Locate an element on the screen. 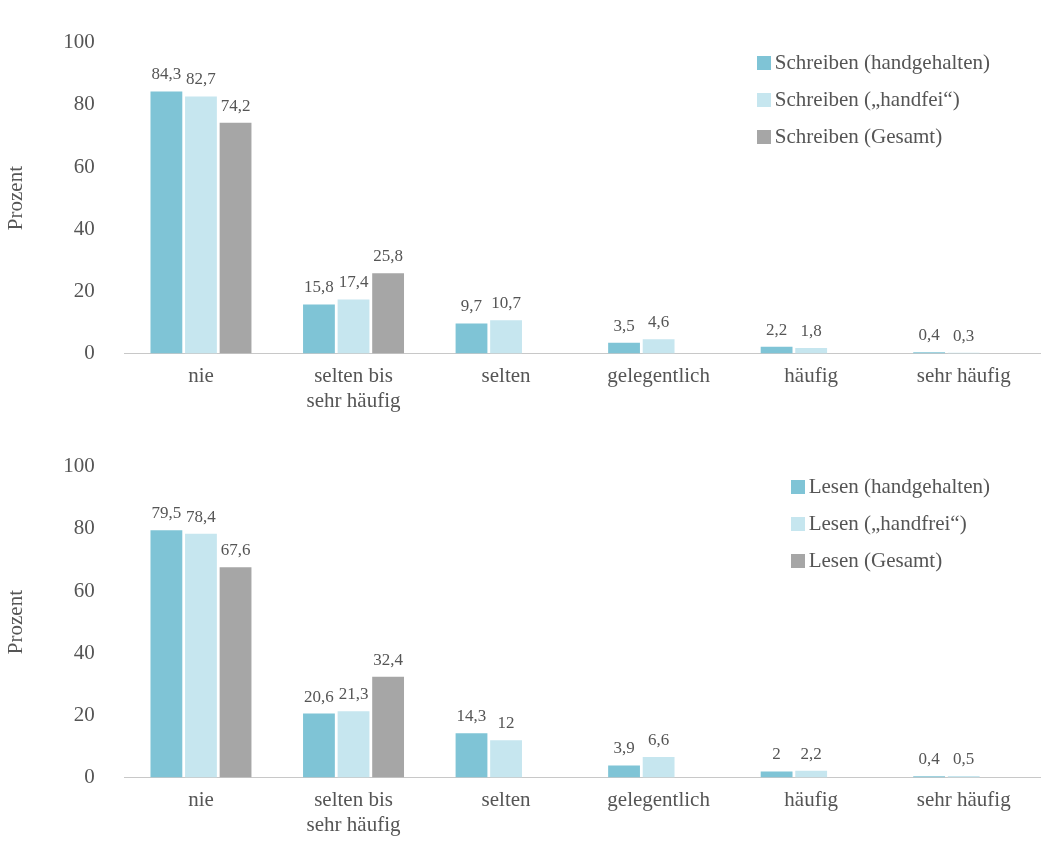 Image resolution: width=1050 pixels, height=849 pixels. data-label: 84,3 is located at coordinates (166, 74).